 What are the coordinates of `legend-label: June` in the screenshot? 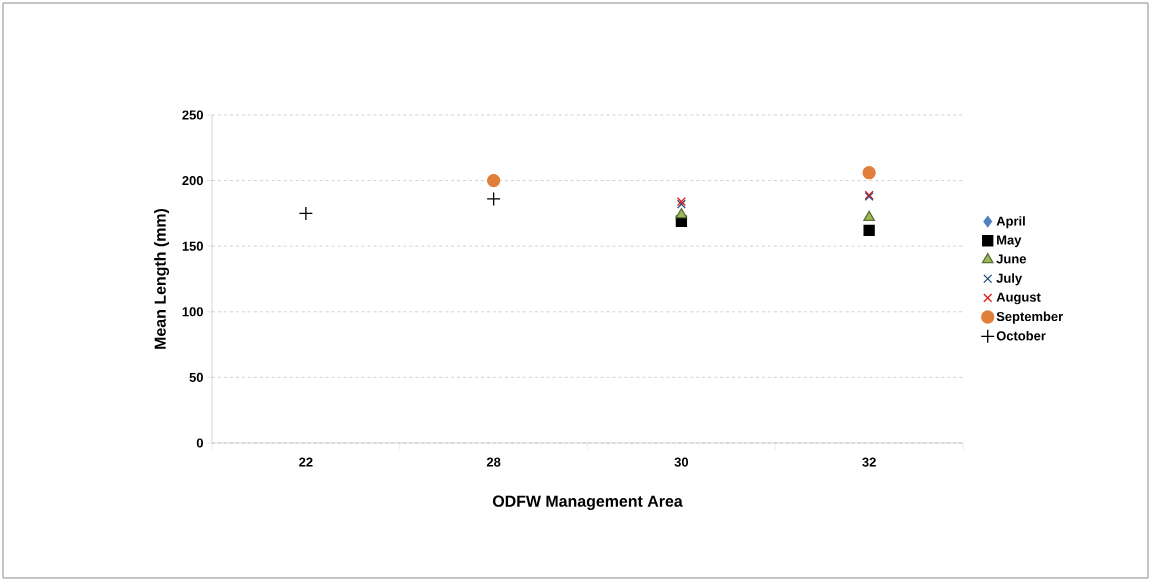 It's located at (1011, 259).